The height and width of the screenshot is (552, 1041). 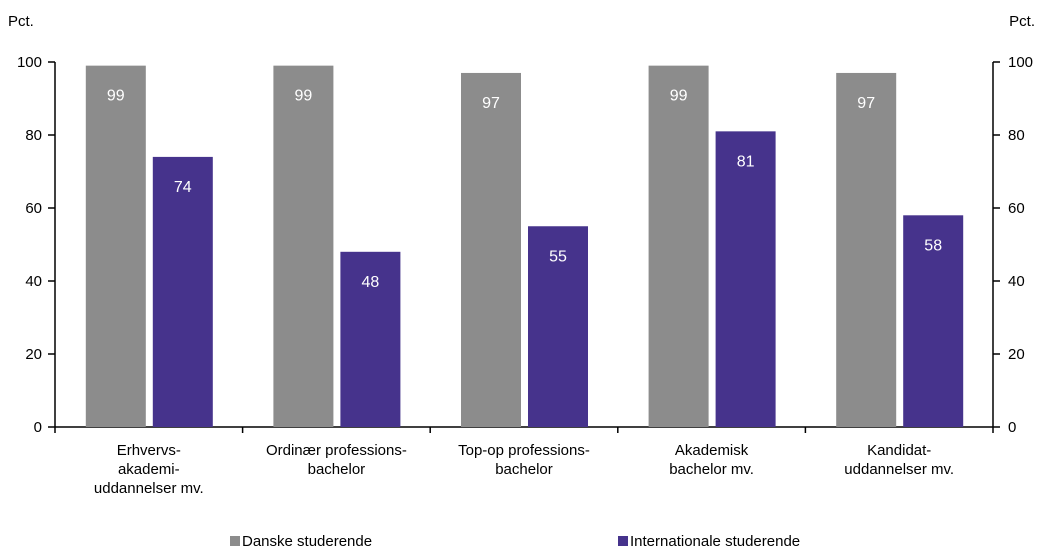 What do you see at coordinates (1020, 62) in the screenshot?
I see `y-tick-label-right: 100` at bounding box center [1020, 62].